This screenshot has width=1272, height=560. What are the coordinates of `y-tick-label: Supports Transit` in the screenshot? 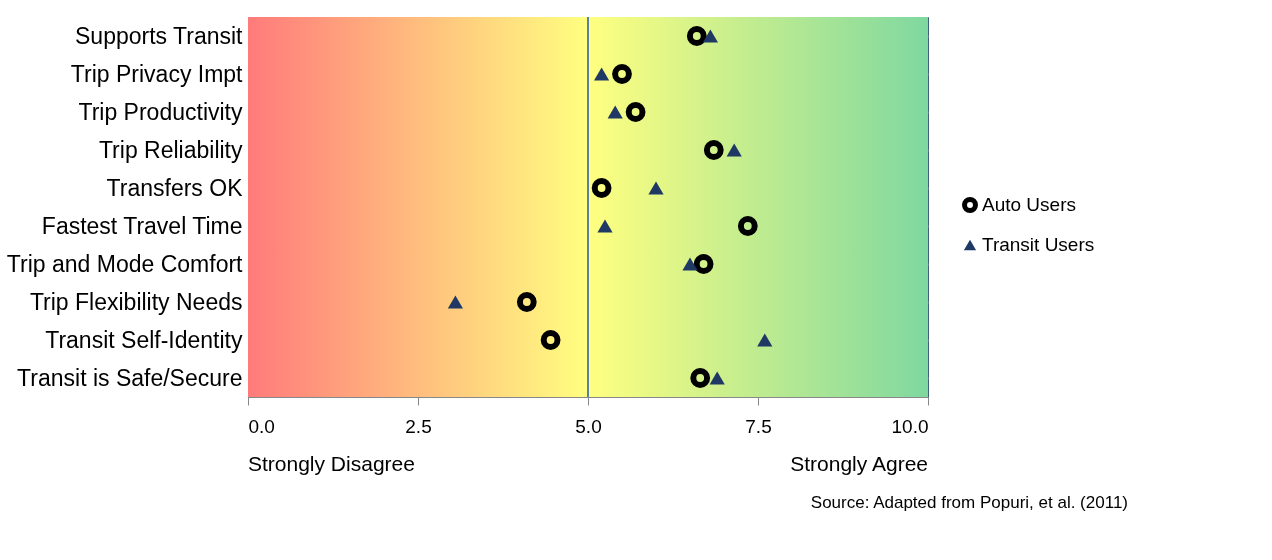 It's located at (159, 35).